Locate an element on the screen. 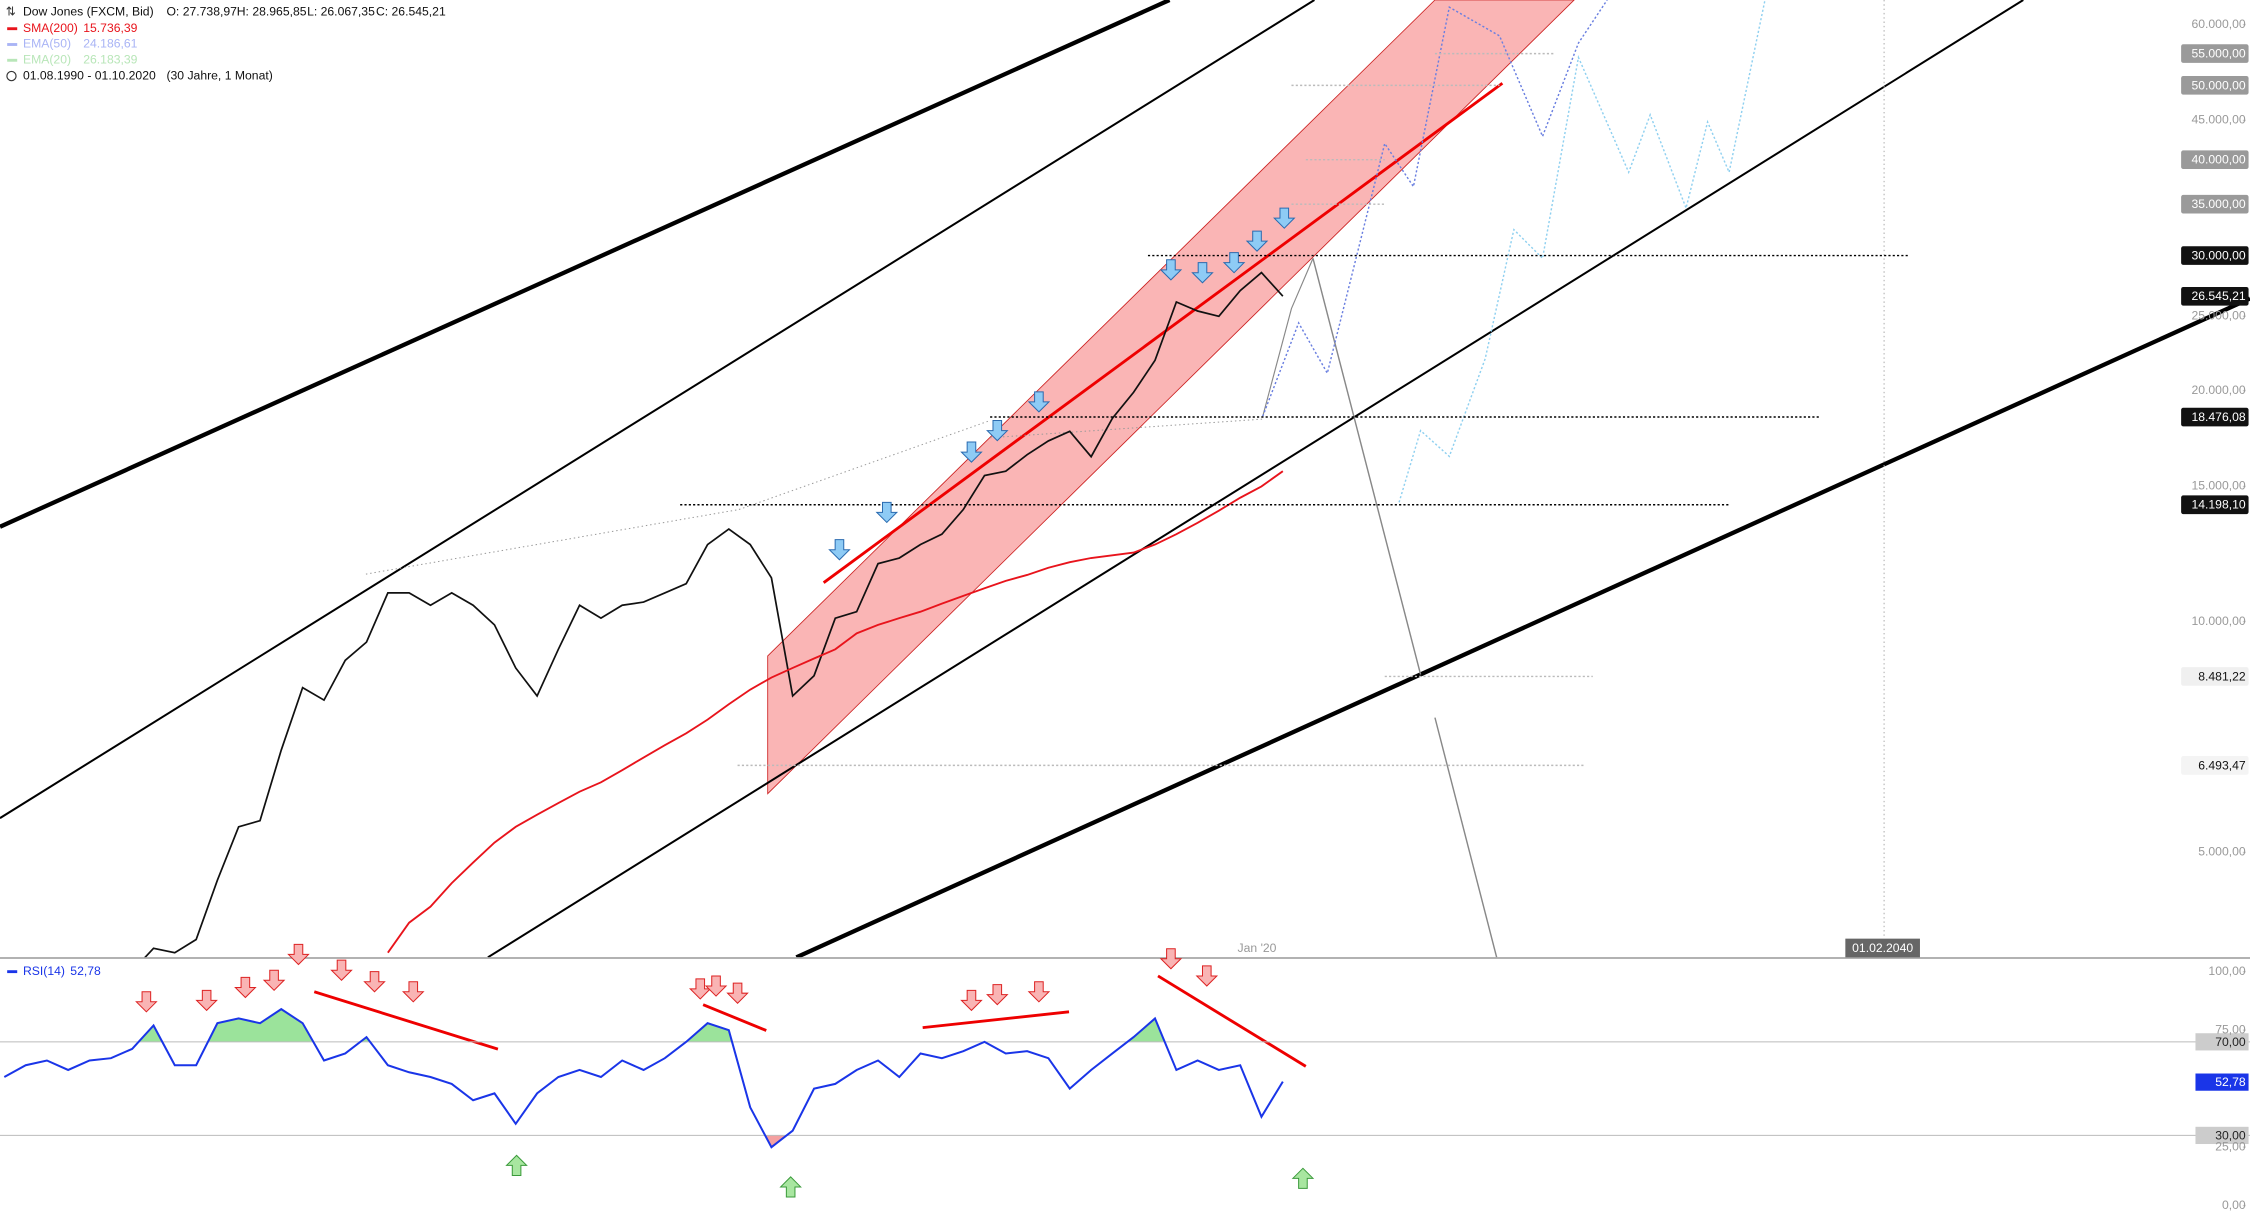  y-tick-label: 45.000,00 is located at coordinates (2218, 120).